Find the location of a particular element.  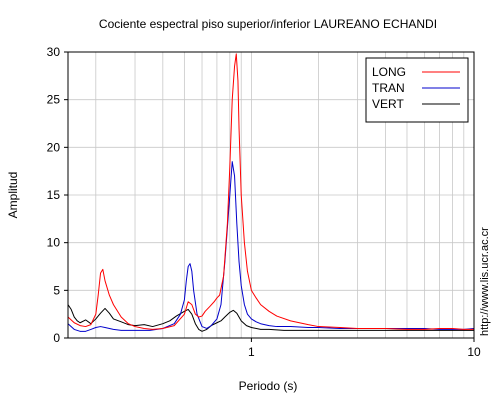

y-tick-label: 25 is located at coordinates (54, 100).